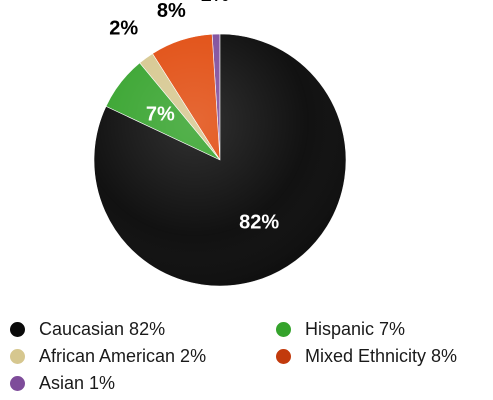  I want to click on legend-item-asian: Asian 1%, so click(62, 383).